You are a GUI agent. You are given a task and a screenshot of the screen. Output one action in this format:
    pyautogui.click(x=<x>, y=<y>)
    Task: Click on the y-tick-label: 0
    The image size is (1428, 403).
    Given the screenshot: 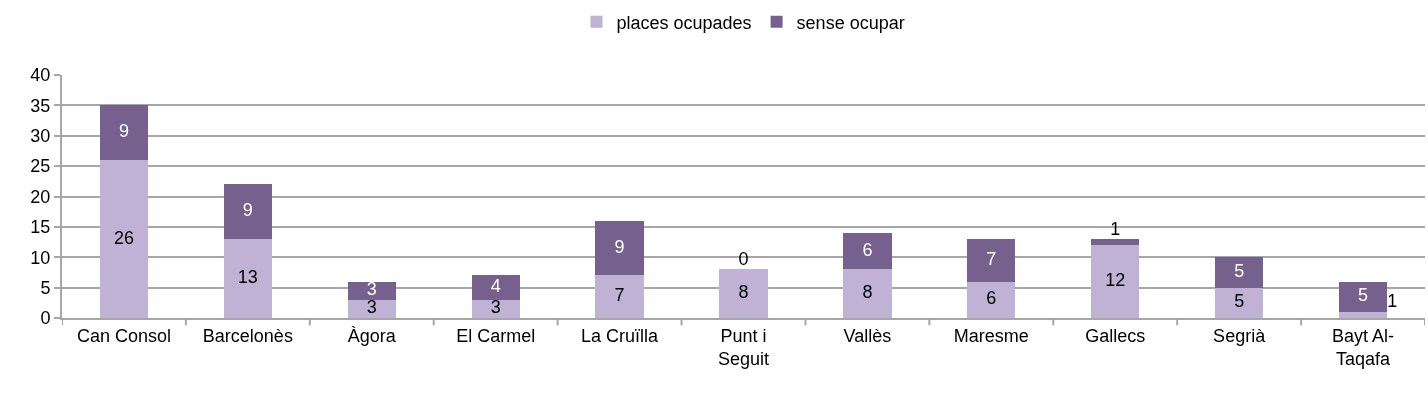 What is the action you would take?
    pyautogui.click(x=45, y=318)
    